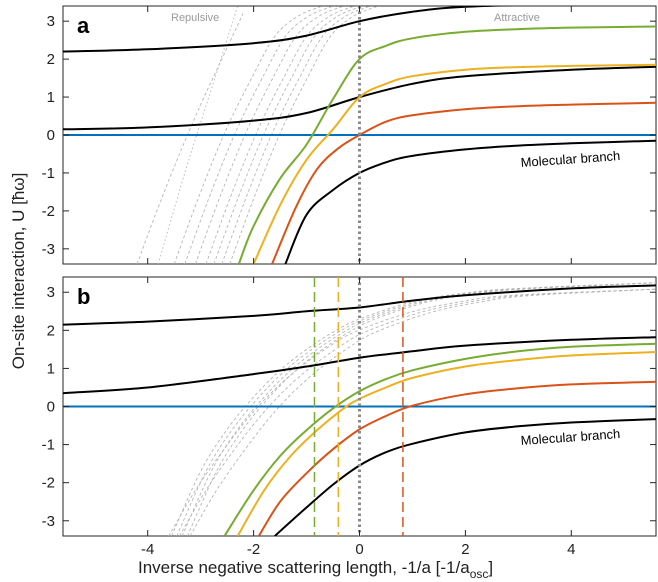 Image resolution: width=658 pixels, height=582 pixels. Describe the element at coordinates (83, 296) in the screenshot. I see `panel-b-label: b` at that location.